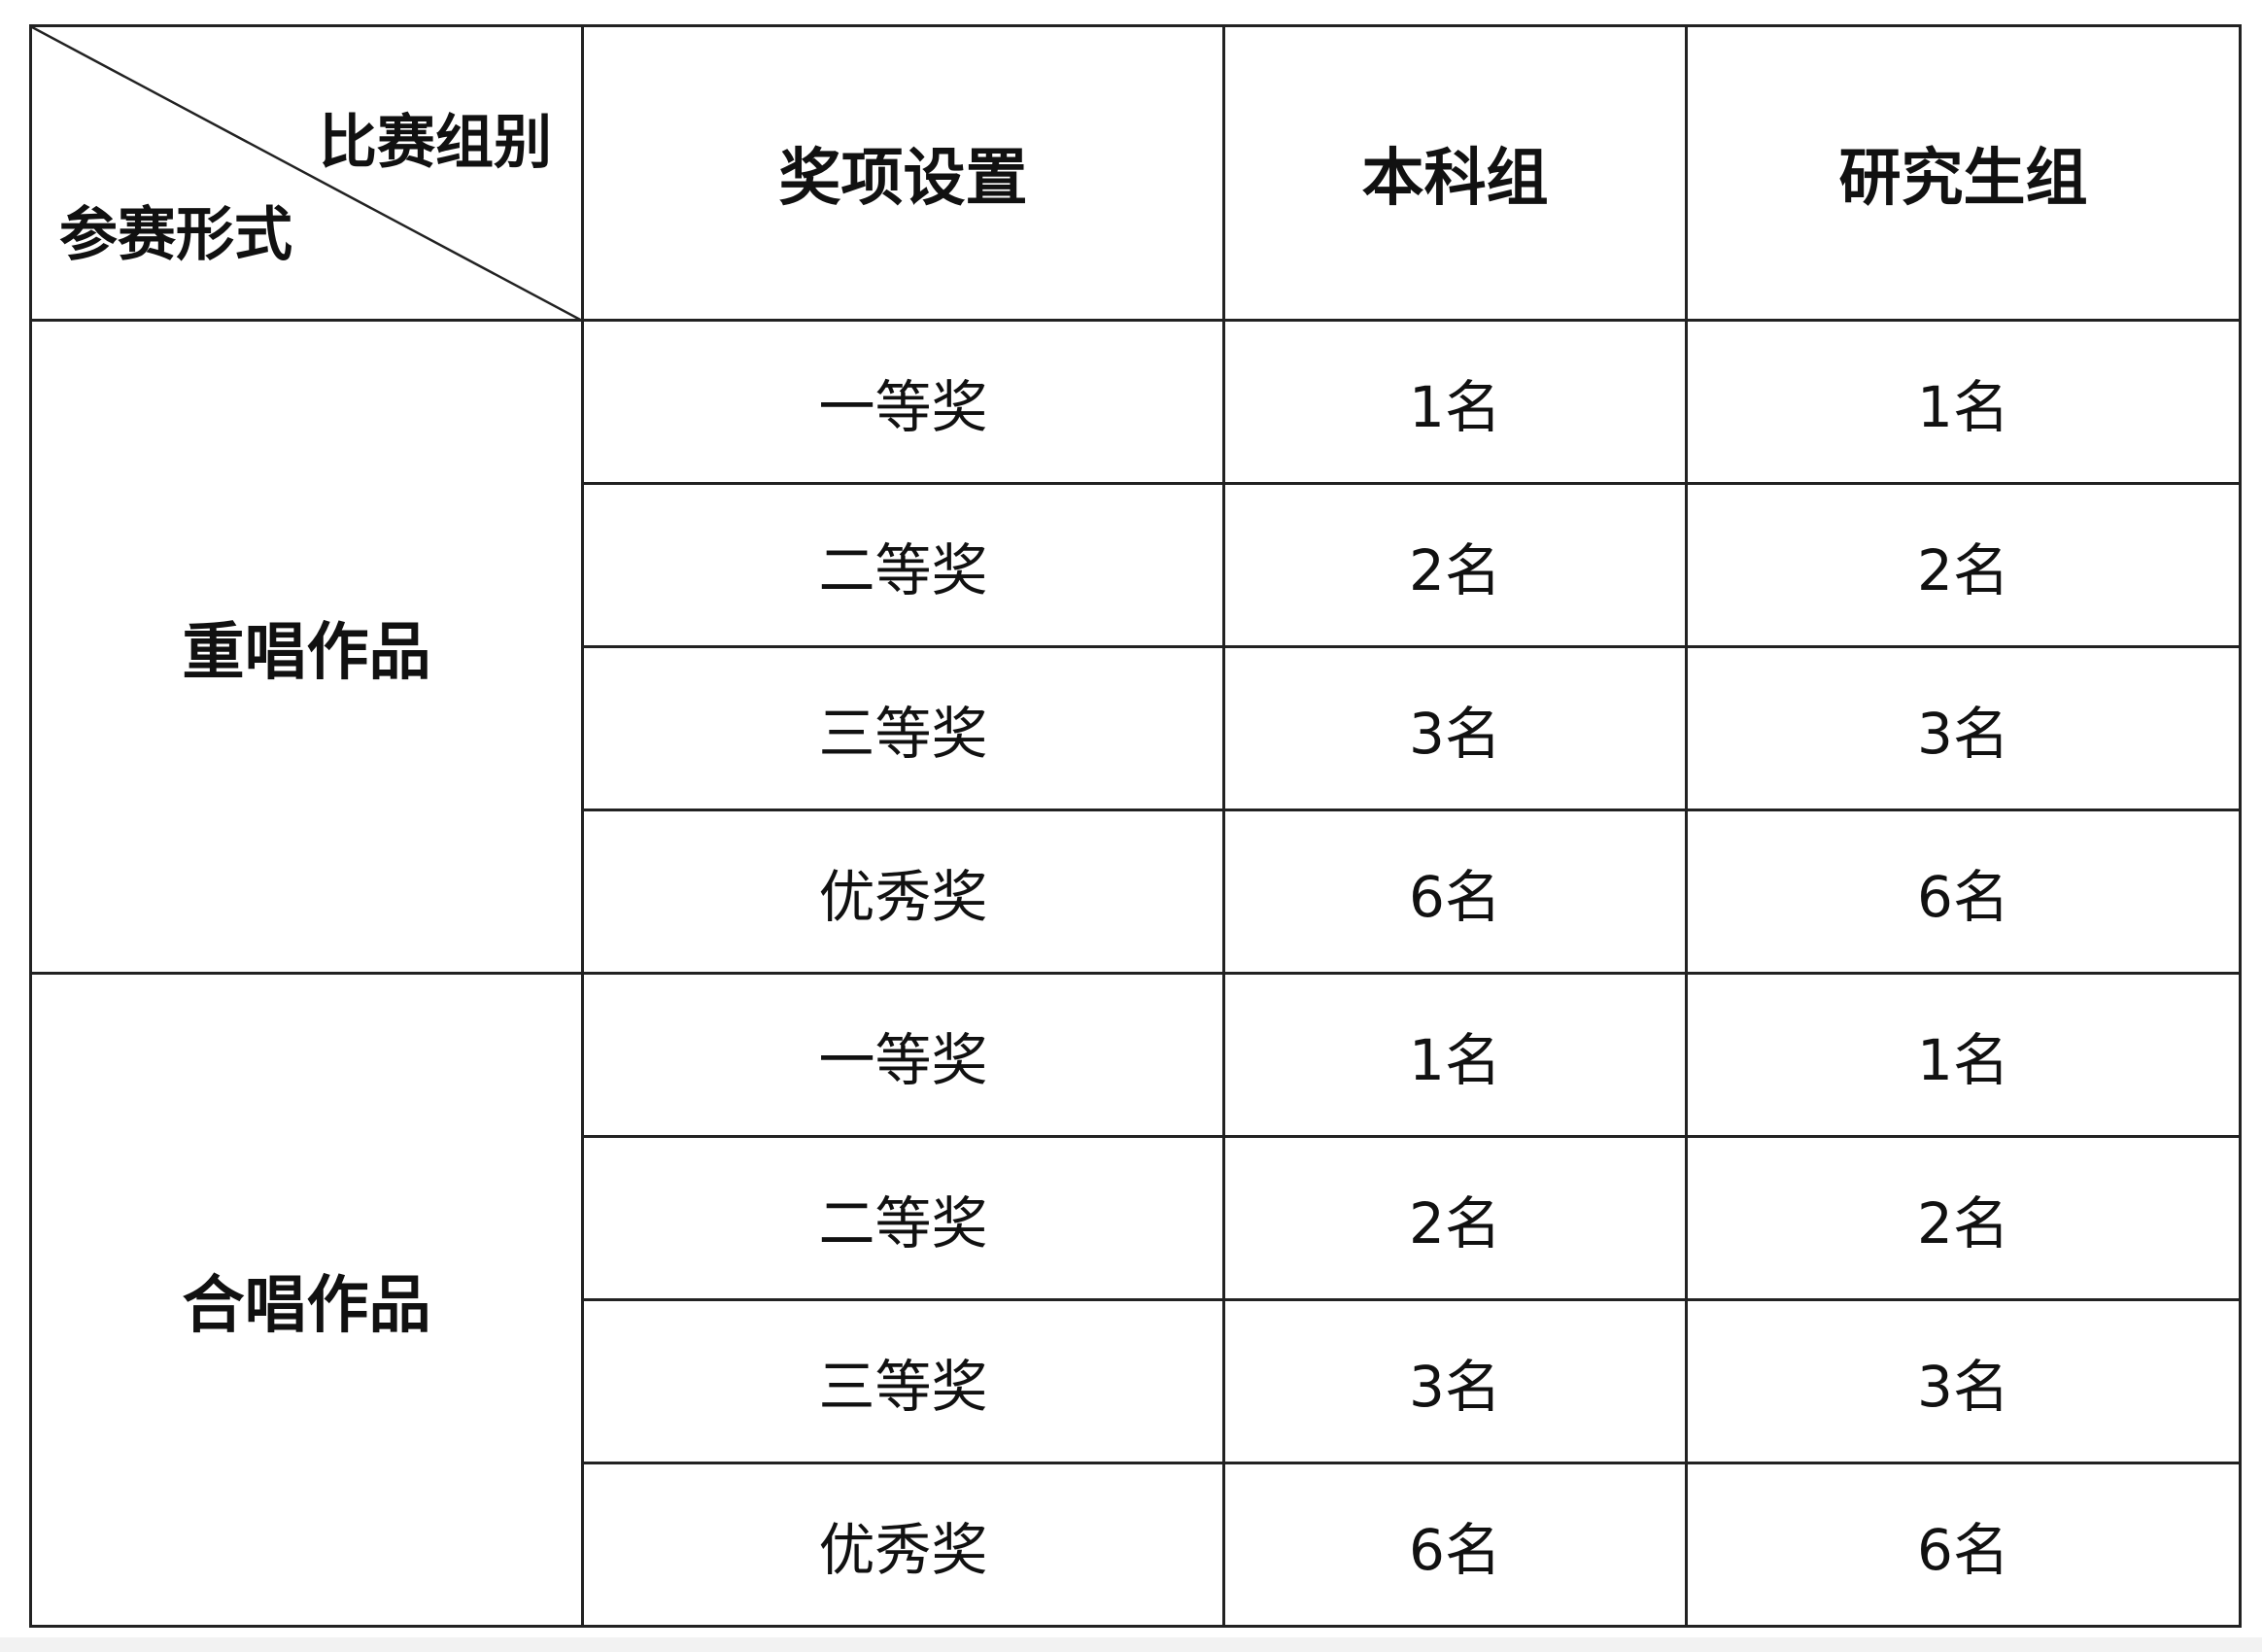  Describe the element at coordinates (306, 1300) in the screenshot. I see `form-cell: 合唱作品` at that location.